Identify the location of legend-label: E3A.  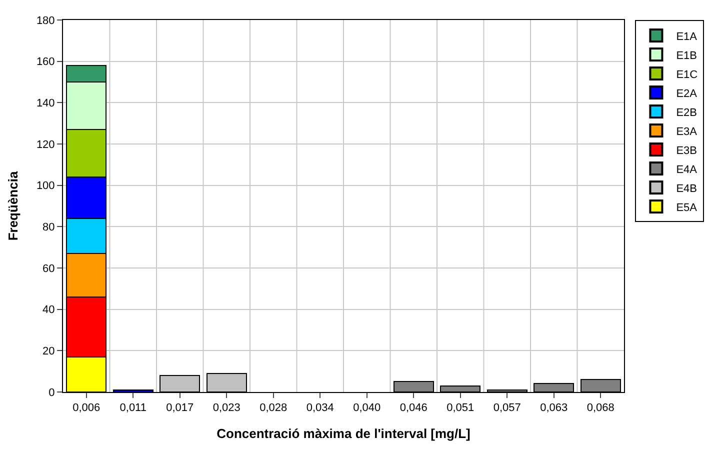
(687, 132).